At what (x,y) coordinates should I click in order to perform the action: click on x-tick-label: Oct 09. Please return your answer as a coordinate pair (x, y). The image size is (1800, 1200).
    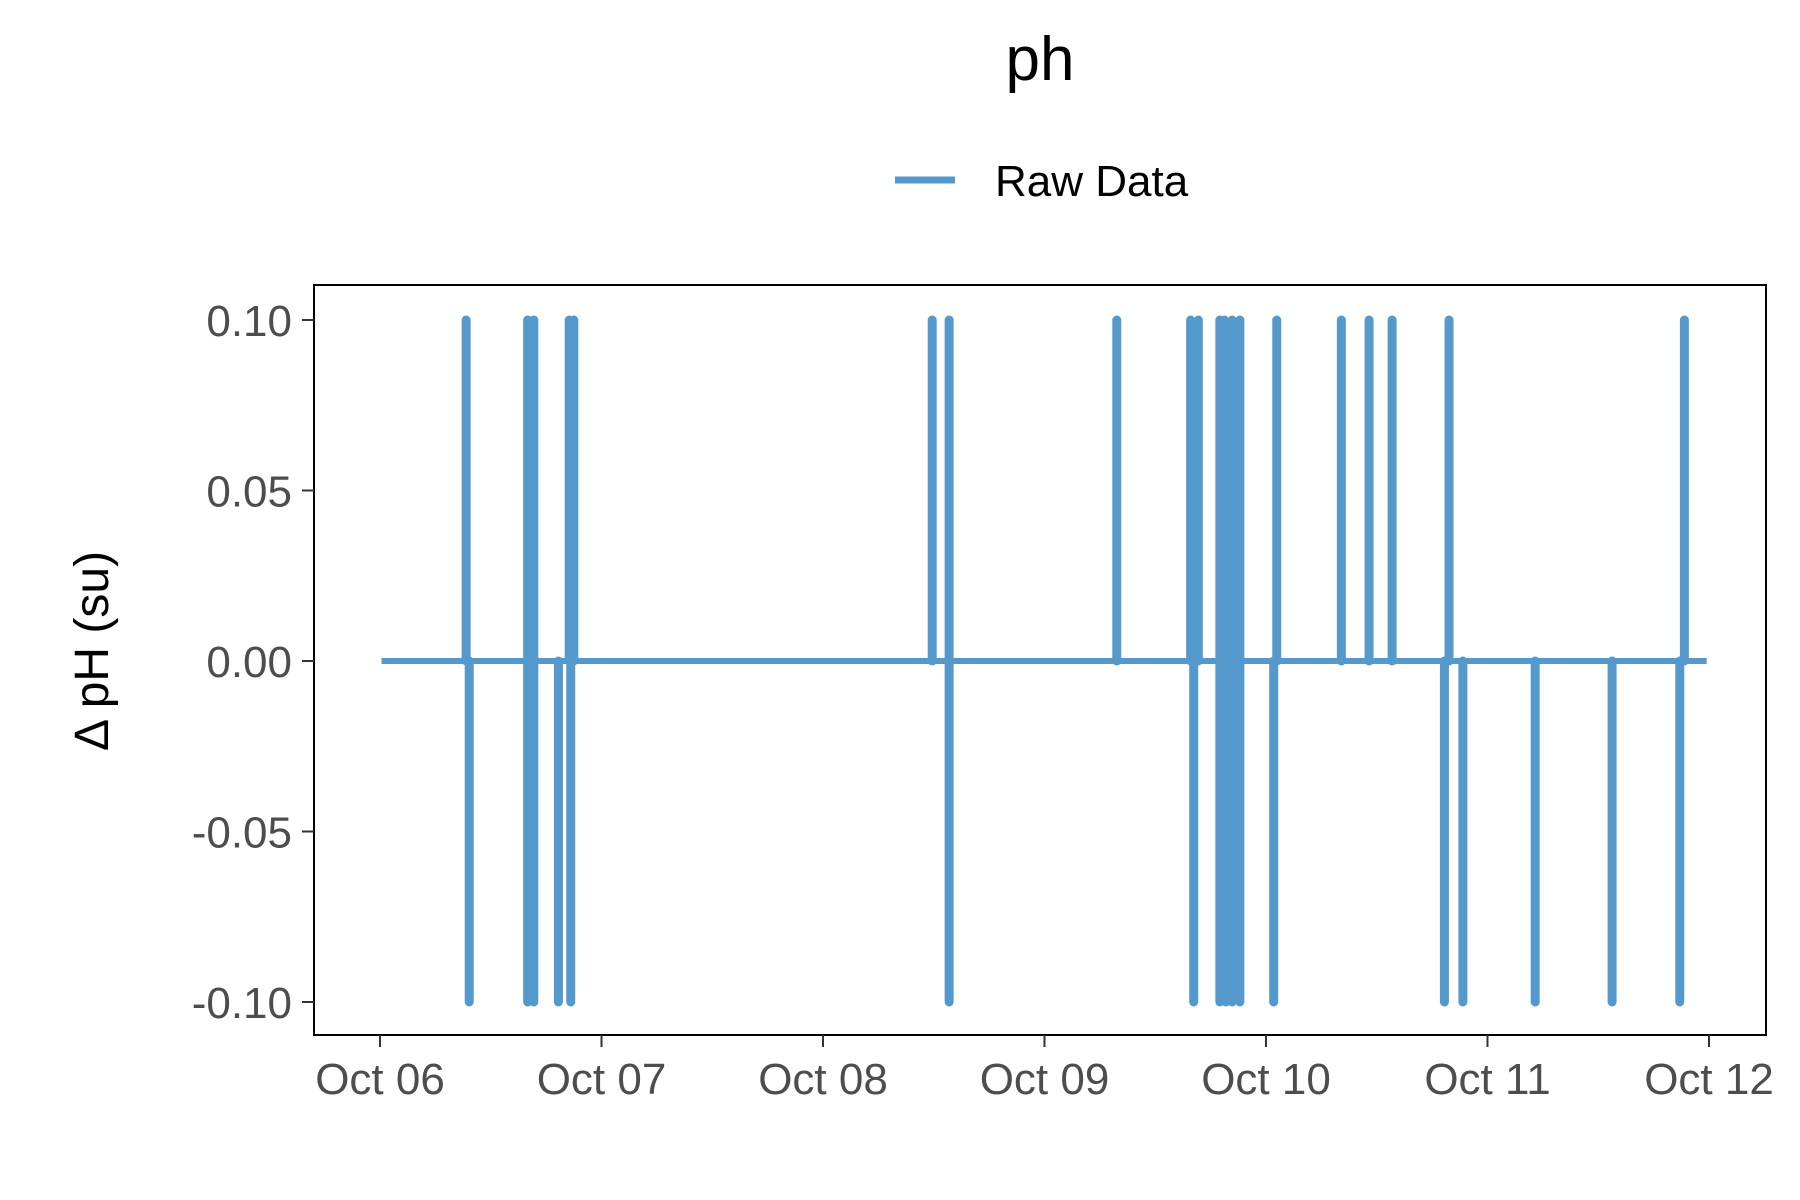
    Looking at the image, I should click on (1045, 1079).